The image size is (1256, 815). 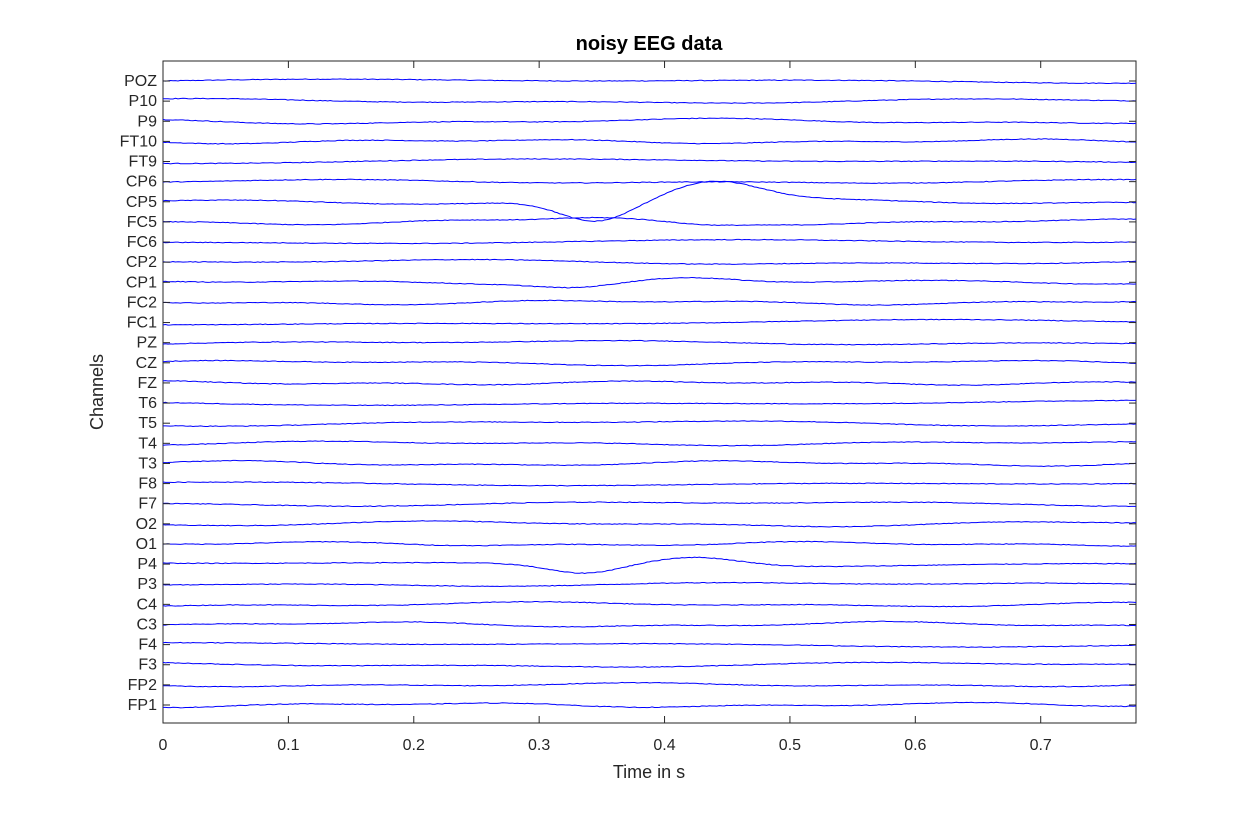 I want to click on trace-fc6, so click(x=649, y=241).